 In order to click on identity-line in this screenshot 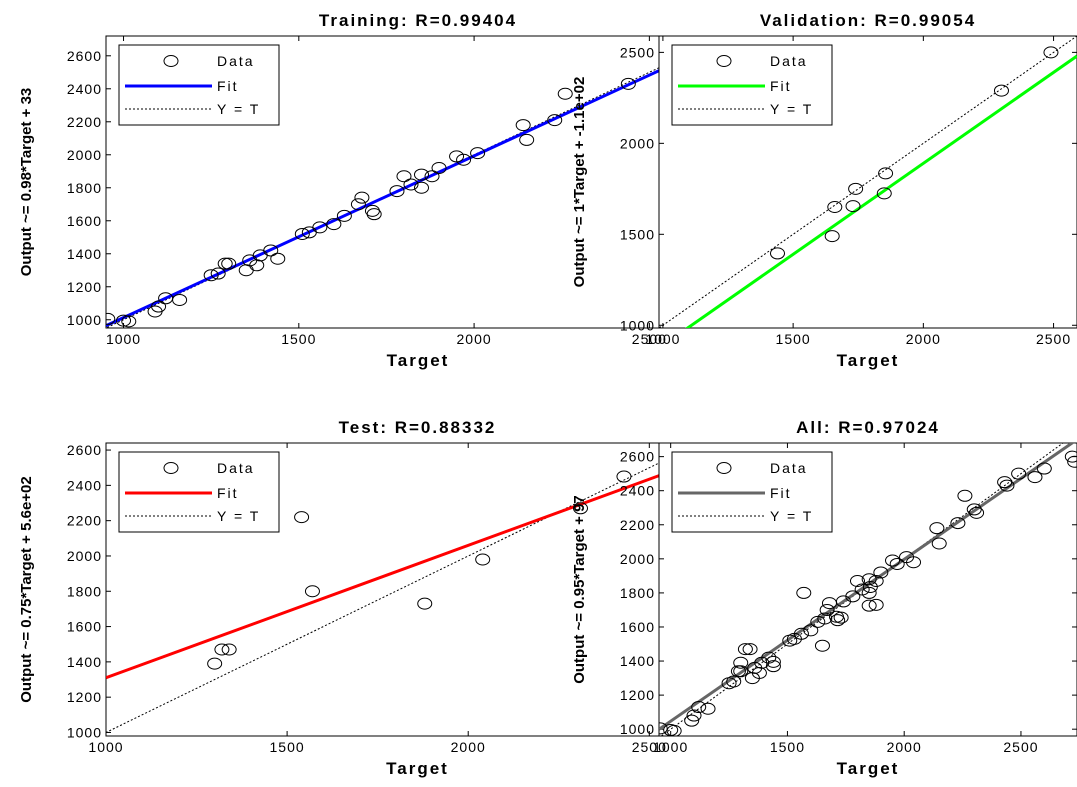, I will do `click(868, 182)`.